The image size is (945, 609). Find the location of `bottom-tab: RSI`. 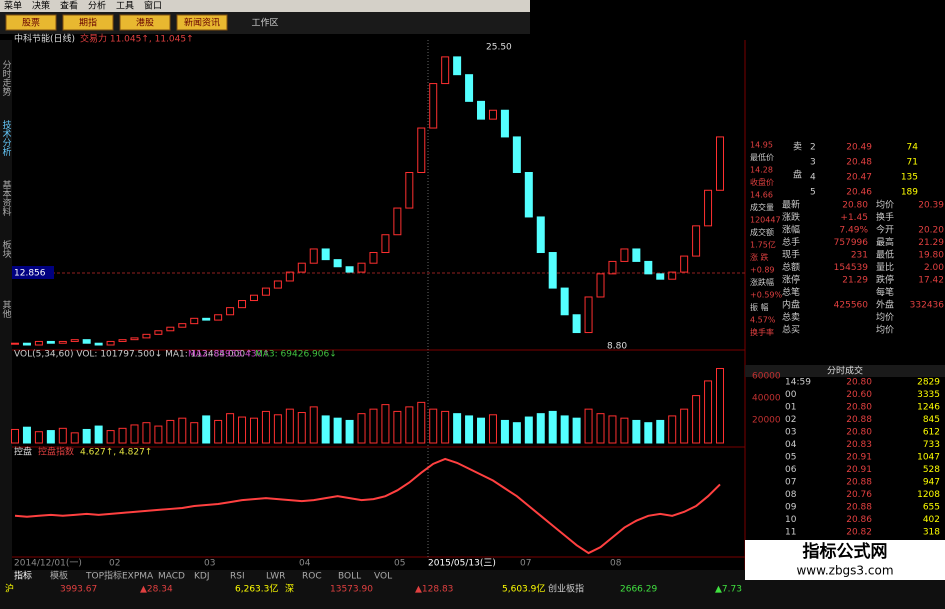

bottom-tab: RSI is located at coordinates (237, 577).